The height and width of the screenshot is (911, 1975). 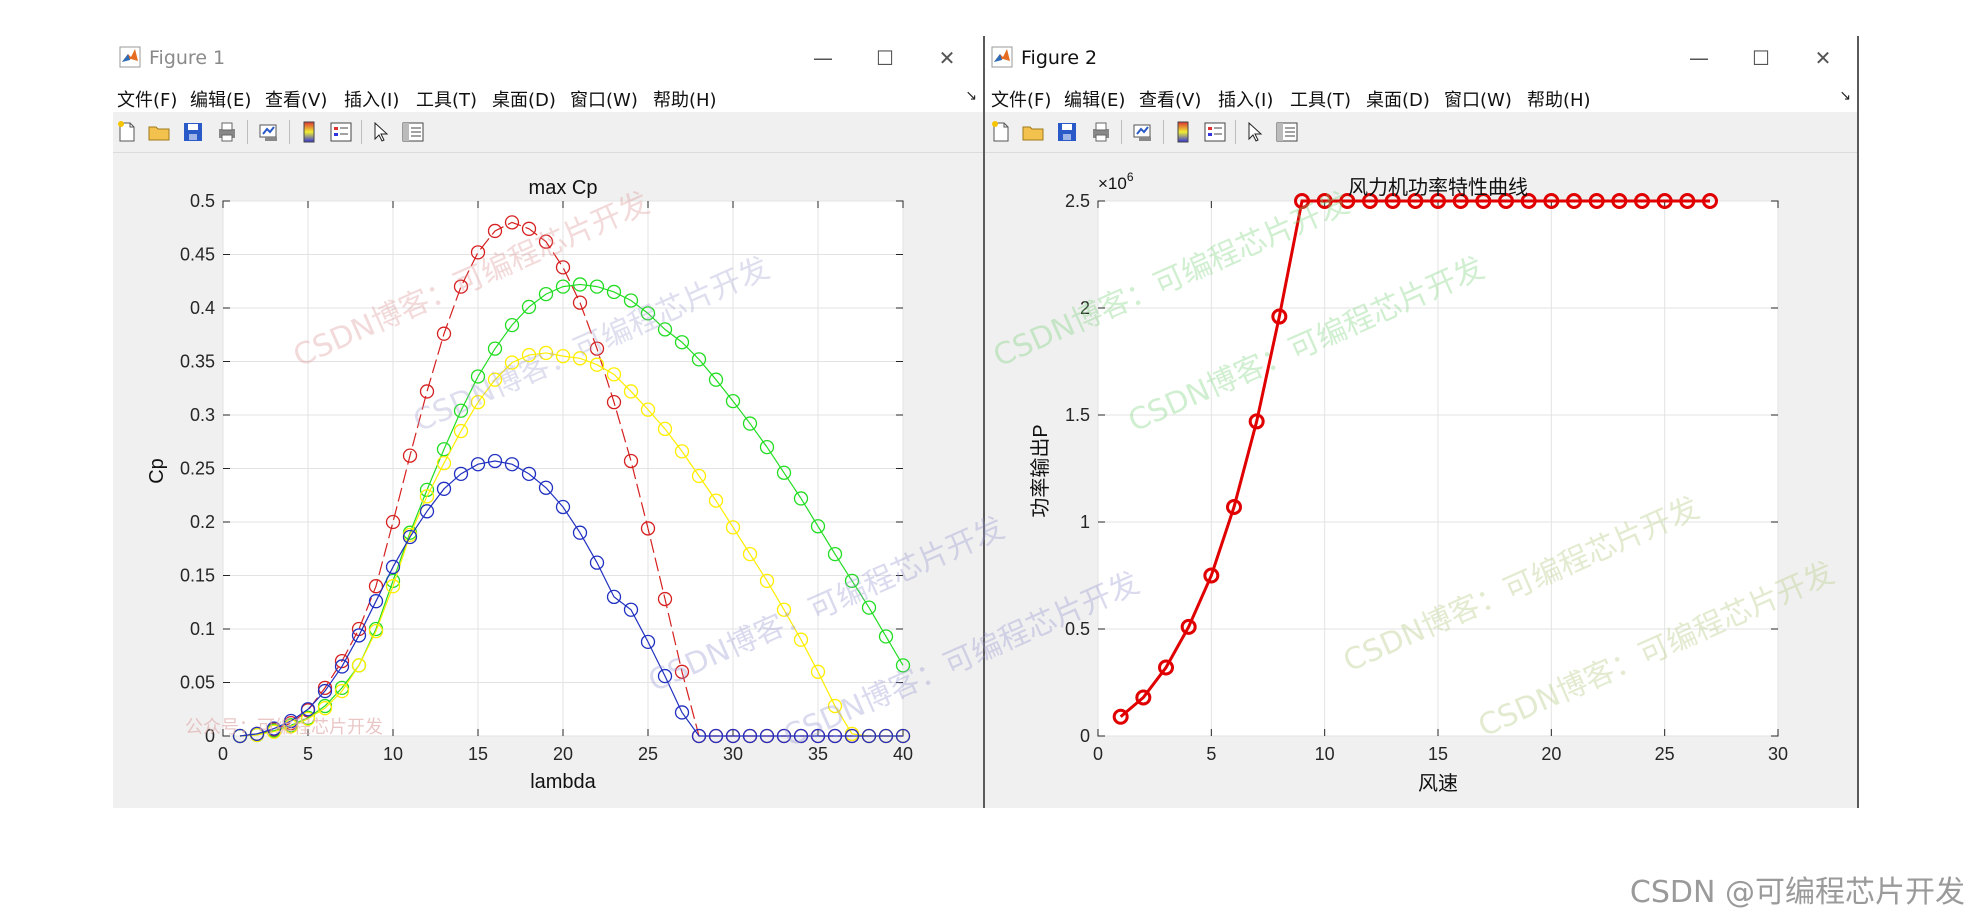 What do you see at coordinates (197, 683) in the screenshot?
I see `y-tick-label: 0.05` at bounding box center [197, 683].